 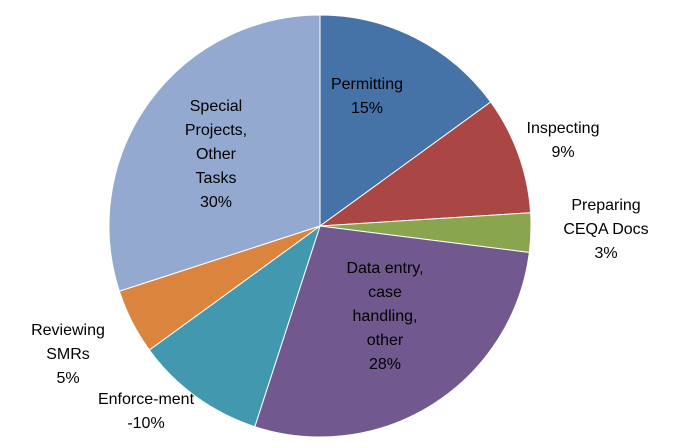 I want to click on category-label: Special Projects, Other Tasks, so click(x=216, y=142).